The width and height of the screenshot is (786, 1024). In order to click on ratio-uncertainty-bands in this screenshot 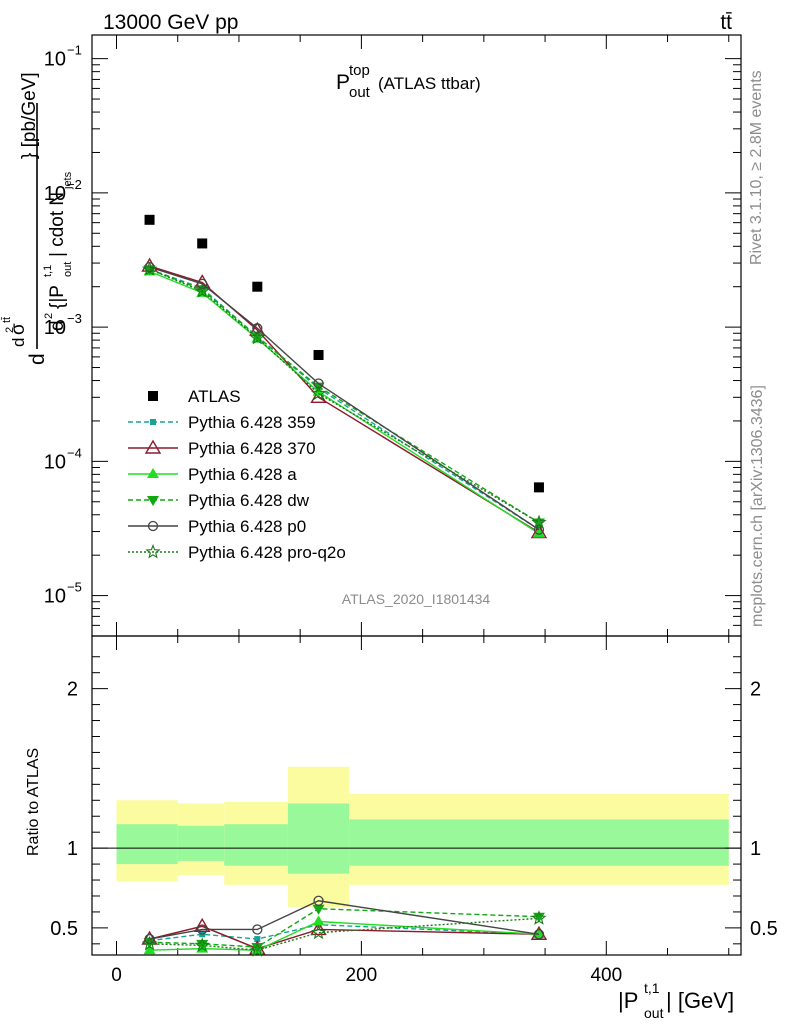, I will do `click(422, 837)`.